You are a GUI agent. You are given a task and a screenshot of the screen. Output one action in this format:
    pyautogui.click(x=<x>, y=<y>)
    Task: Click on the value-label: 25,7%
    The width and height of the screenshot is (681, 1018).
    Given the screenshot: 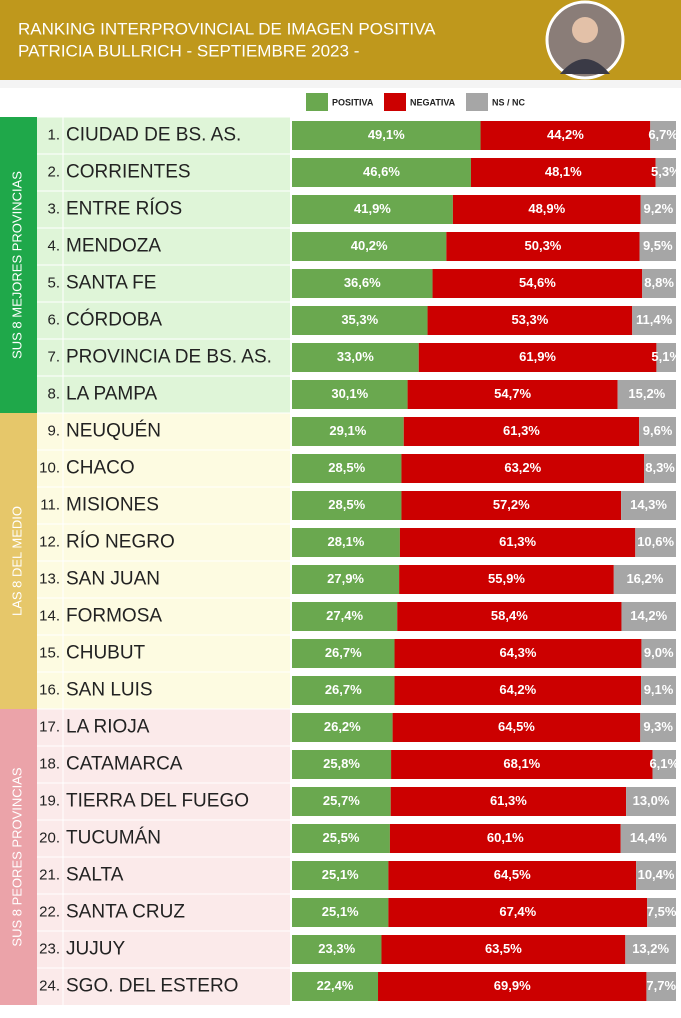 What is the action you would take?
    pyautogui.click(x=341, y=800)
    